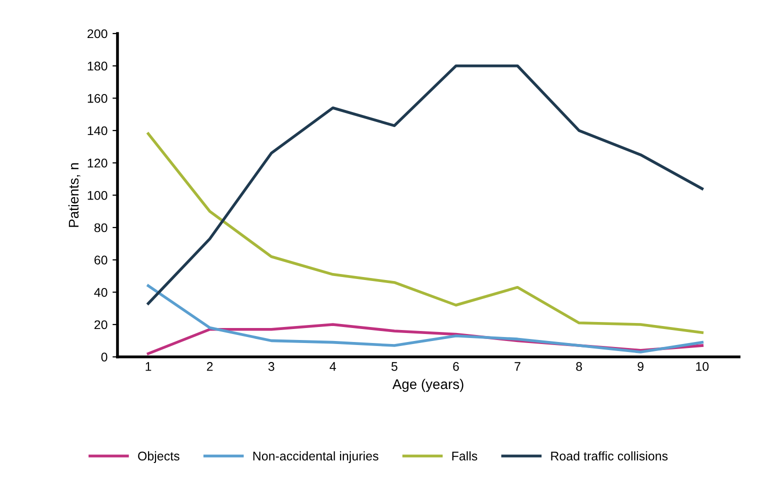  I want to click on x-axis-title: Age (years), so click(428, 385).